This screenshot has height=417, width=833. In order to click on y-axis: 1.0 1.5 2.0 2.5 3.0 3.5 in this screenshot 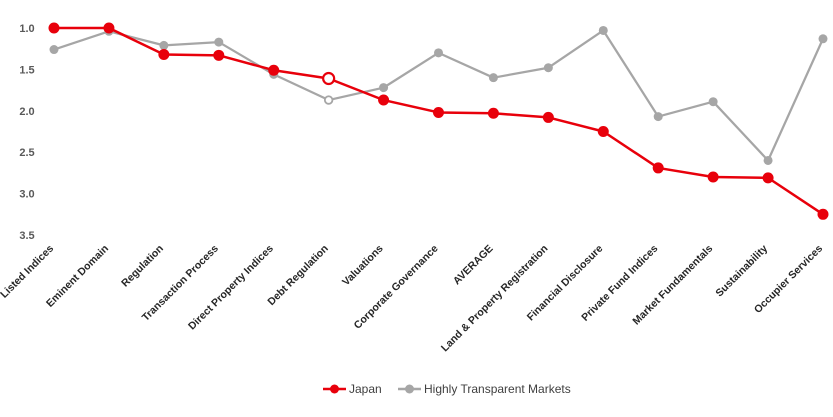, I will do `click(26, 132)`.